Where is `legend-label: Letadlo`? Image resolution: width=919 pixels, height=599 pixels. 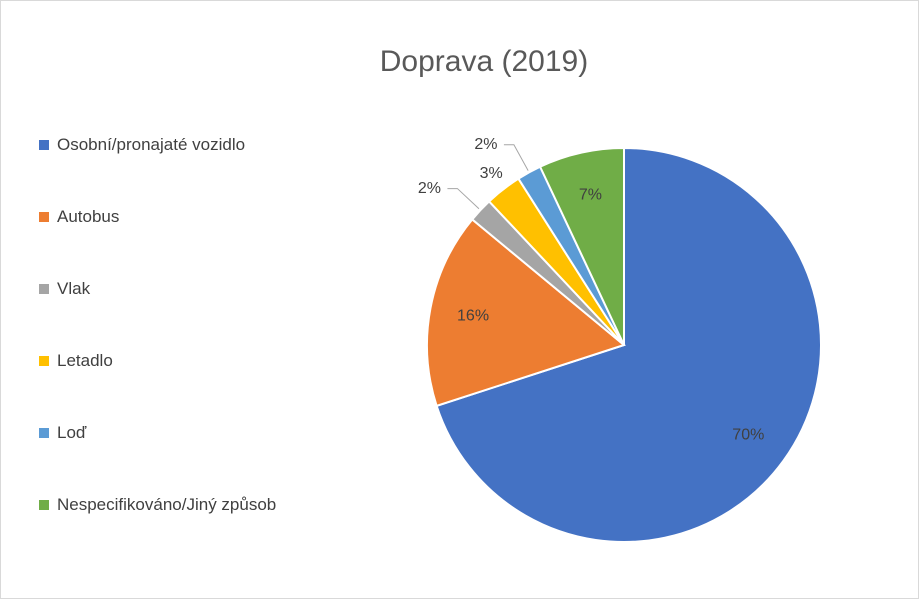 legend-label: Letadlo is located at coordinates (85, 360).